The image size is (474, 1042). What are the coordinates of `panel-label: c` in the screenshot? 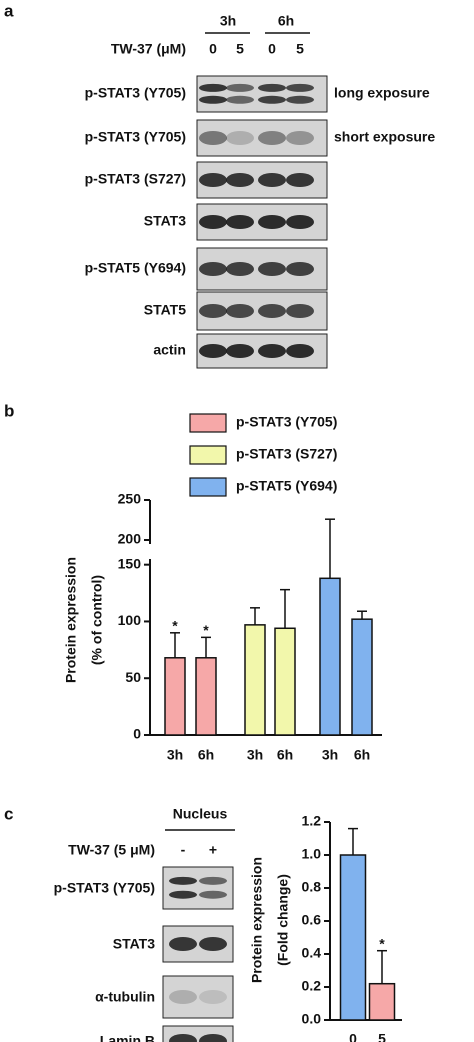 It's located at (8, 813).